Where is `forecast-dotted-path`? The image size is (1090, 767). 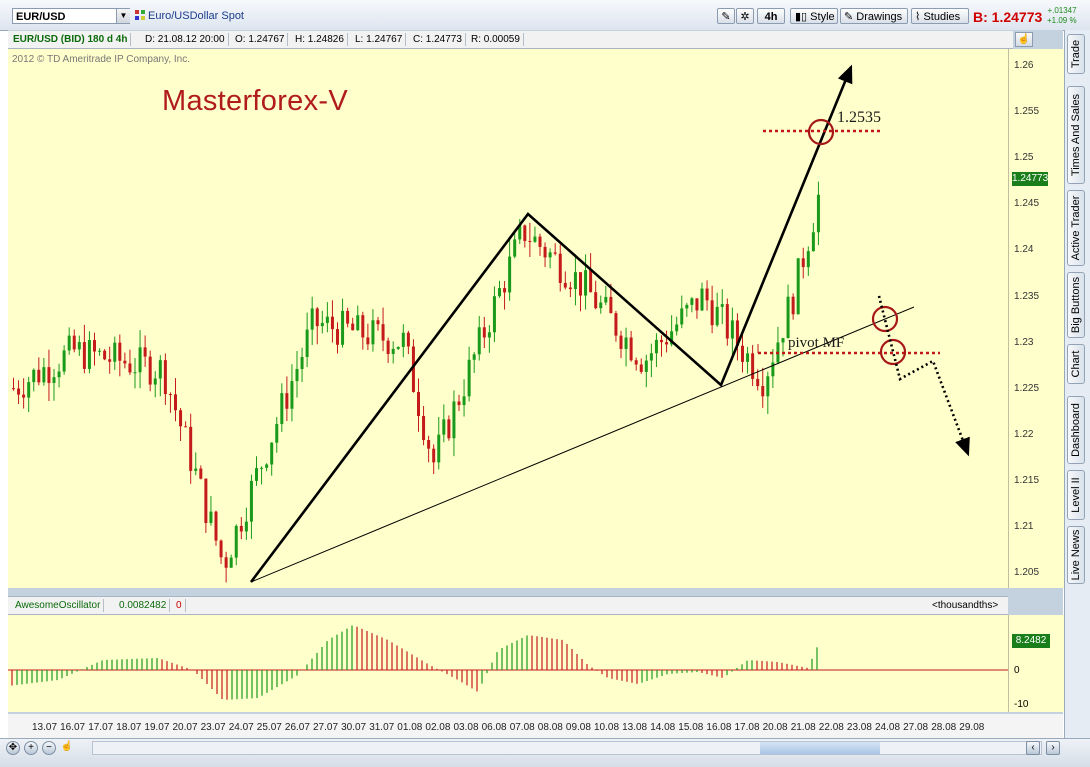
forecast-dotted-path is located at coordinates (923, 376).